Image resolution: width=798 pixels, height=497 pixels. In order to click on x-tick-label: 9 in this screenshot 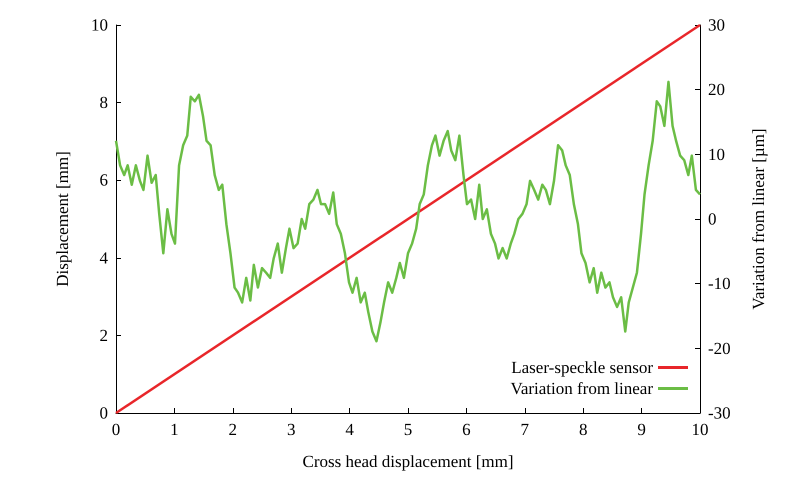, I will do `click(641, 429)`.